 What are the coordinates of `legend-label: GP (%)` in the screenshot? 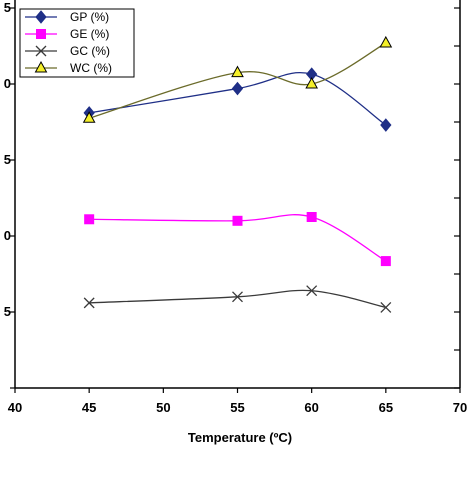 It's located at (89, 17).